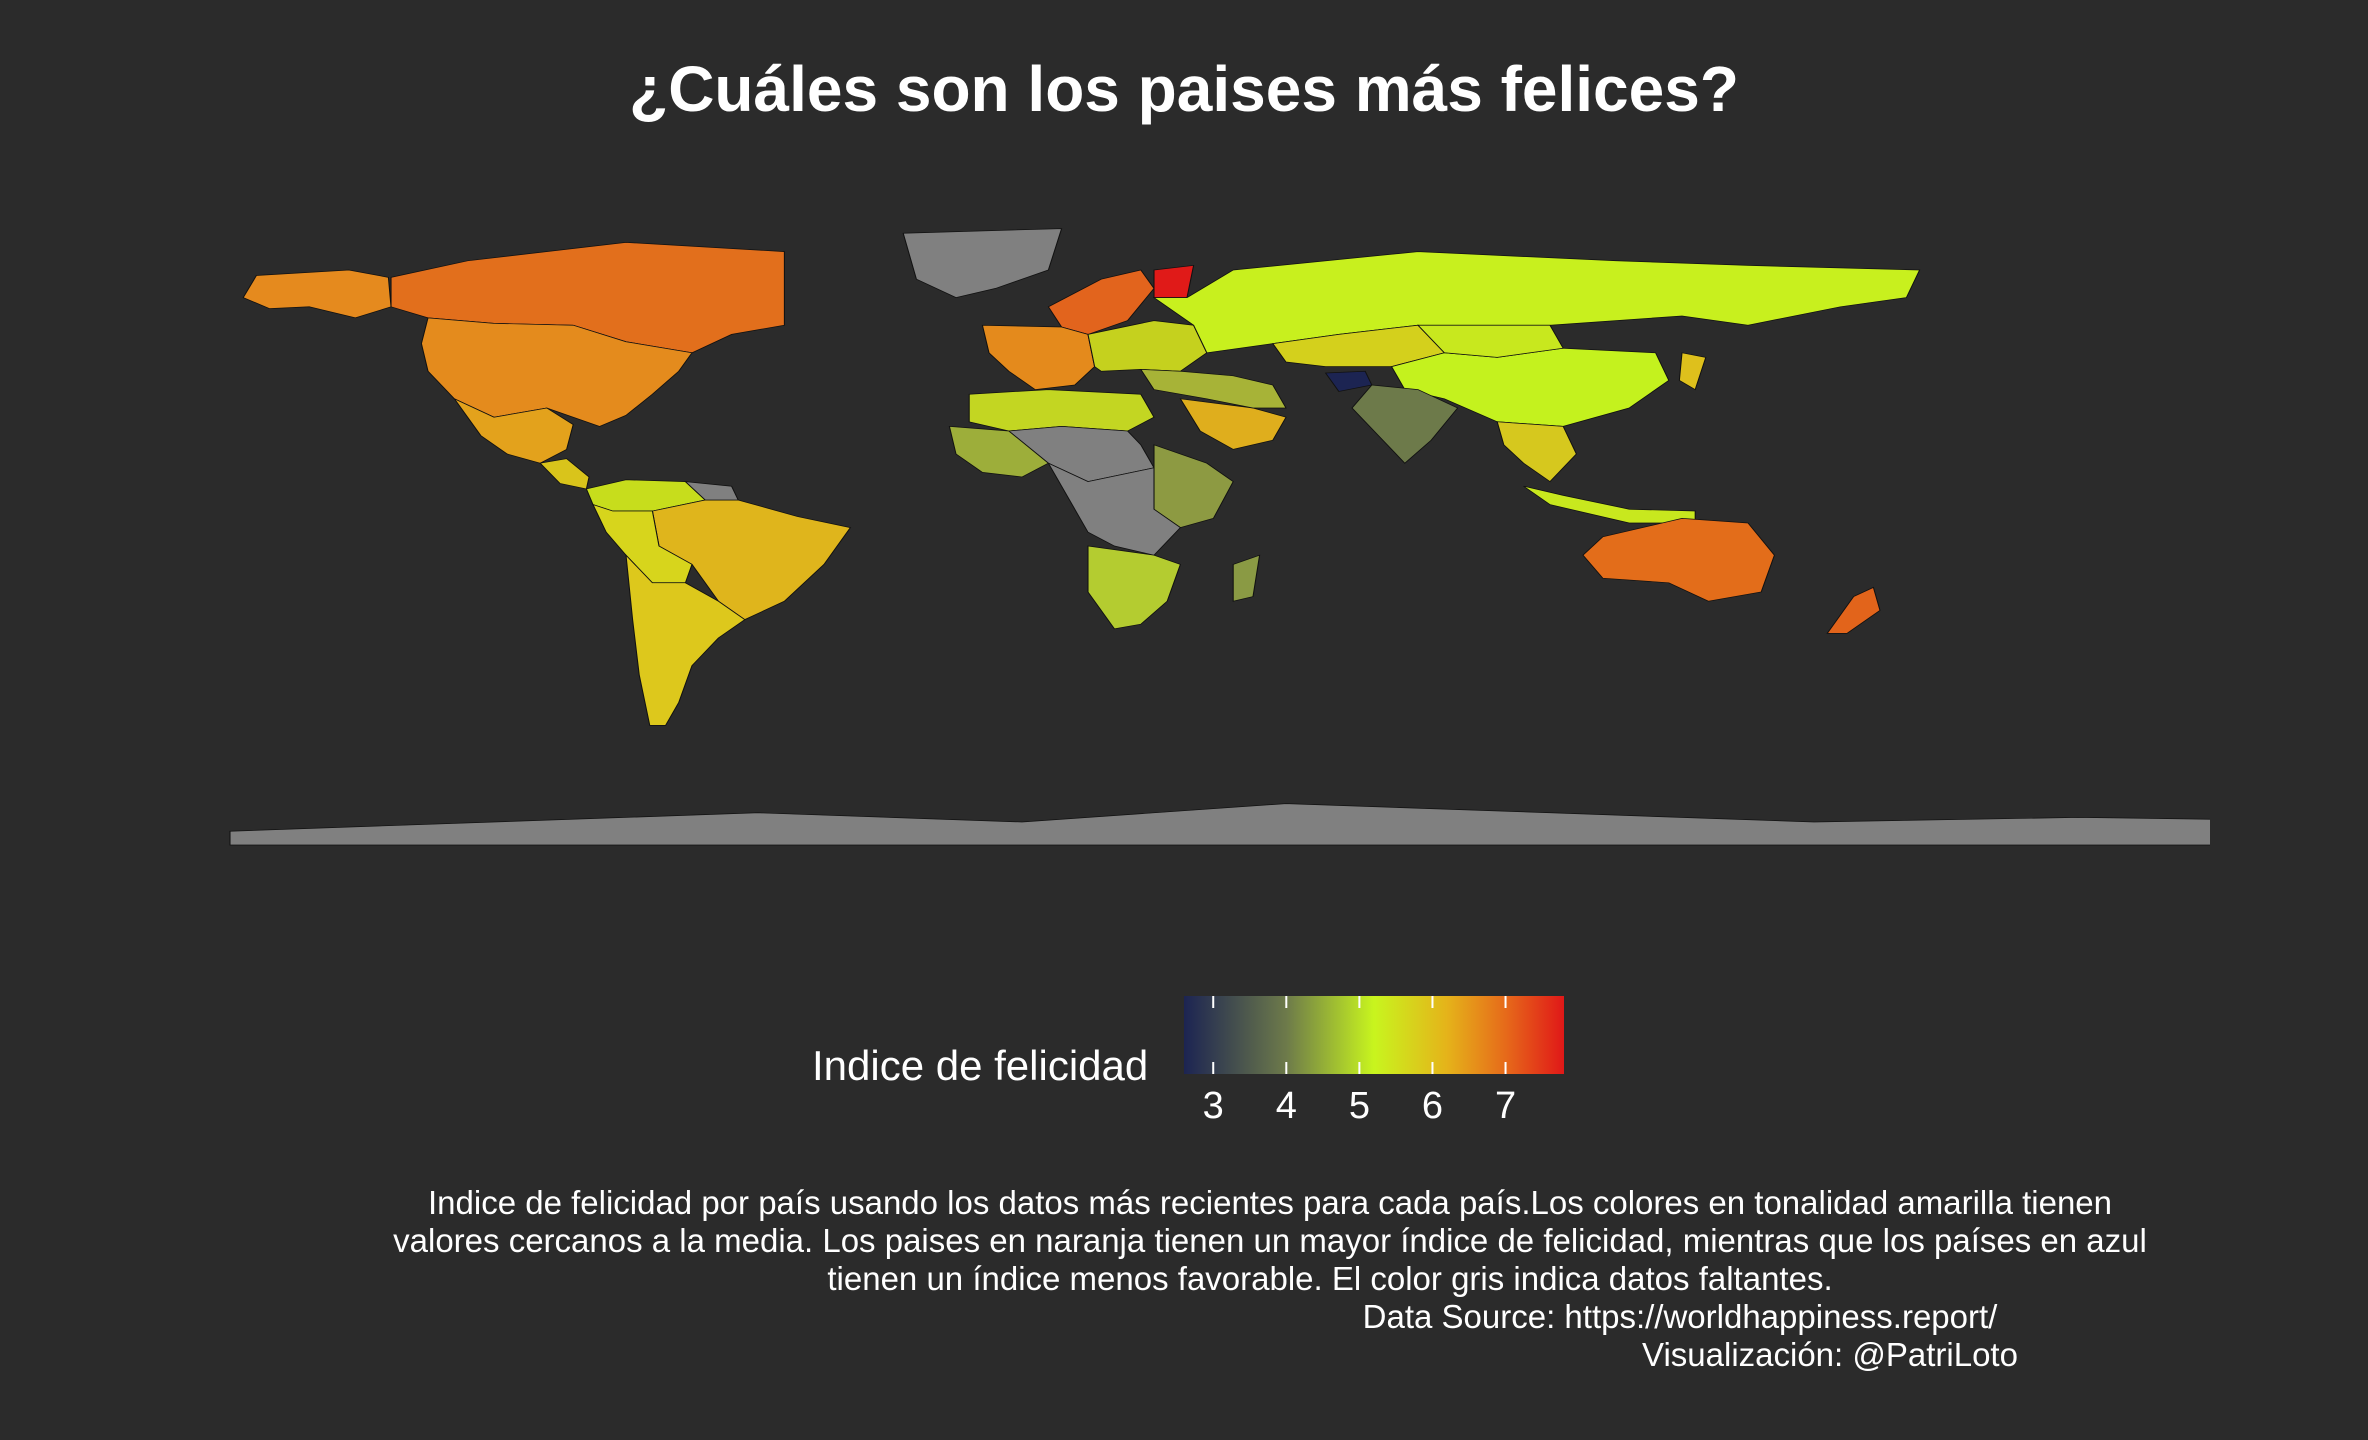  Describe the element at coordinates (1678, 560) in the screenshot. I see `region-australia` at that location.